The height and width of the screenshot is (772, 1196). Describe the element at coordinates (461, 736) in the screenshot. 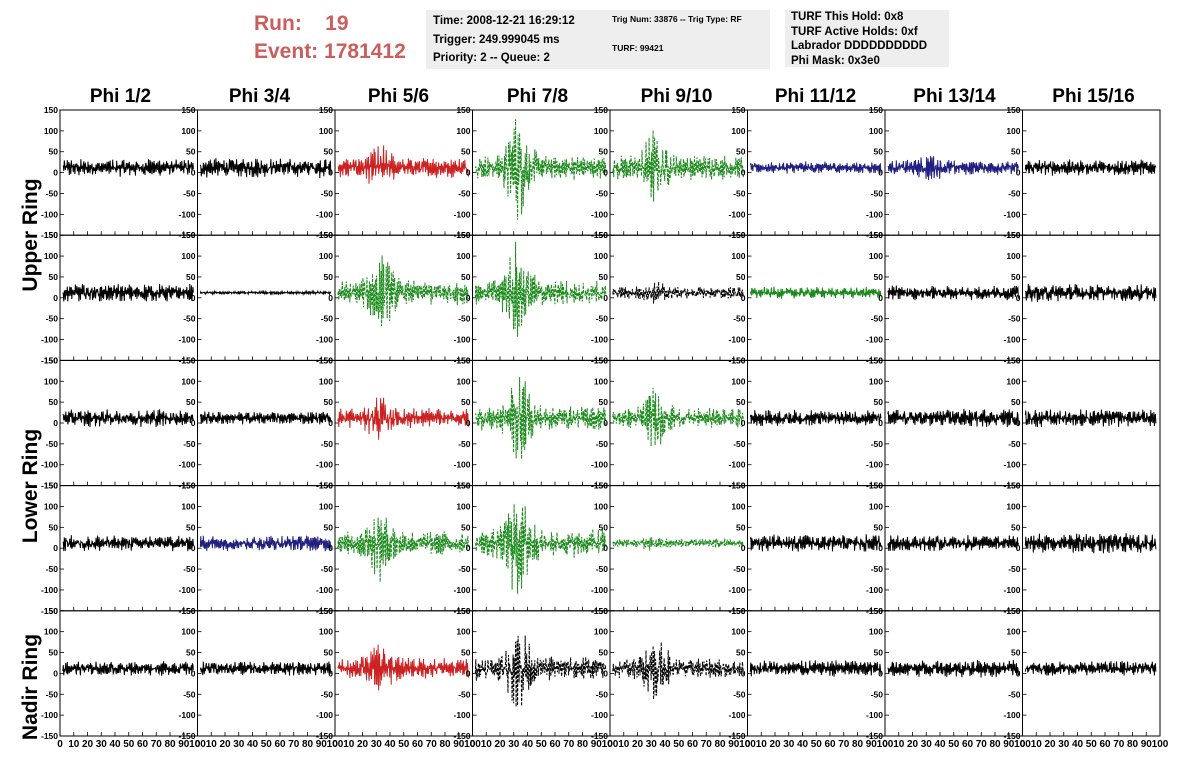

I see `y-tick-label: -150` at that location.